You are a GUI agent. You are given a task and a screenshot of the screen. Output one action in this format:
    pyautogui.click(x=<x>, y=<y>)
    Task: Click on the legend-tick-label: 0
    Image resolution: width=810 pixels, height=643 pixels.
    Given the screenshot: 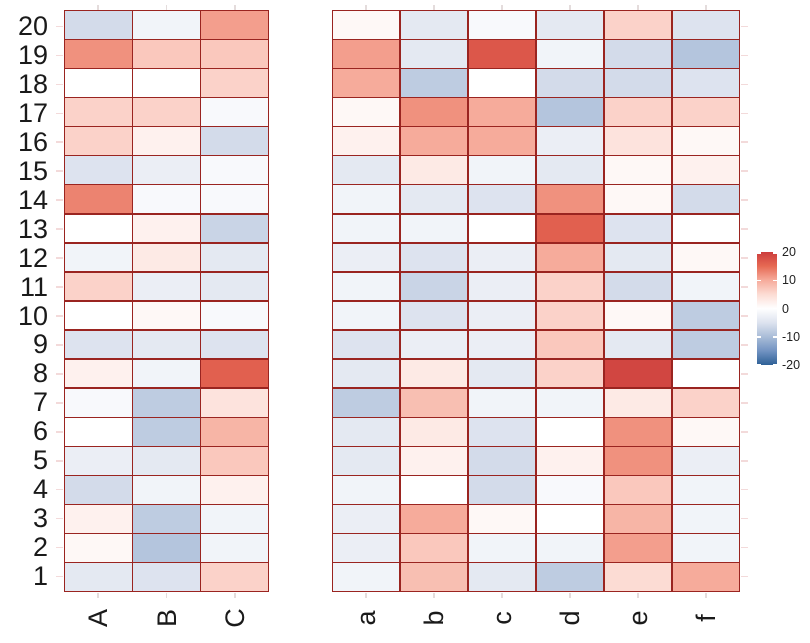 What is the action you would take?
    pyautogui.click(x=785, y=308)
    